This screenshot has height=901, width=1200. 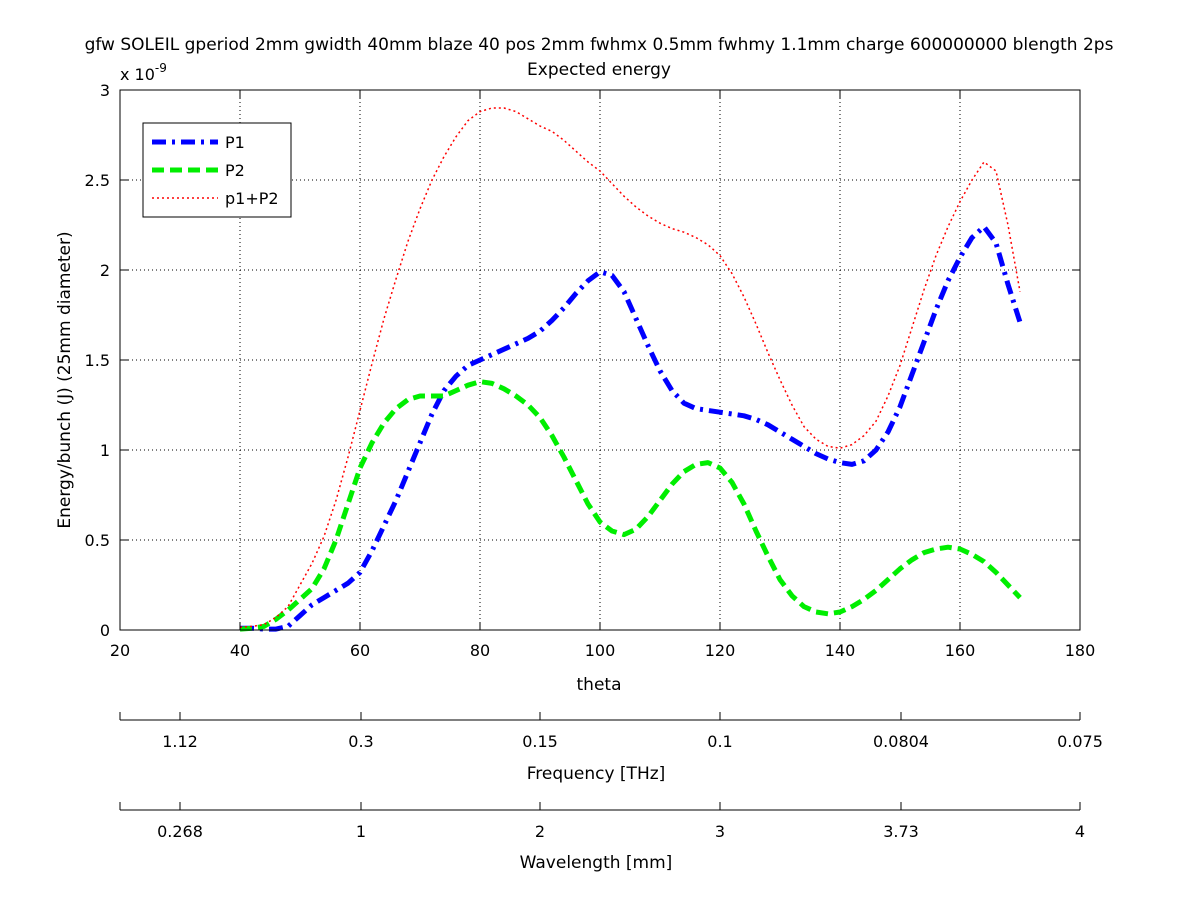 I want to click on y-axis-label: Energy/bunch (J) (25mm diameter), so click(x=65, y=379).